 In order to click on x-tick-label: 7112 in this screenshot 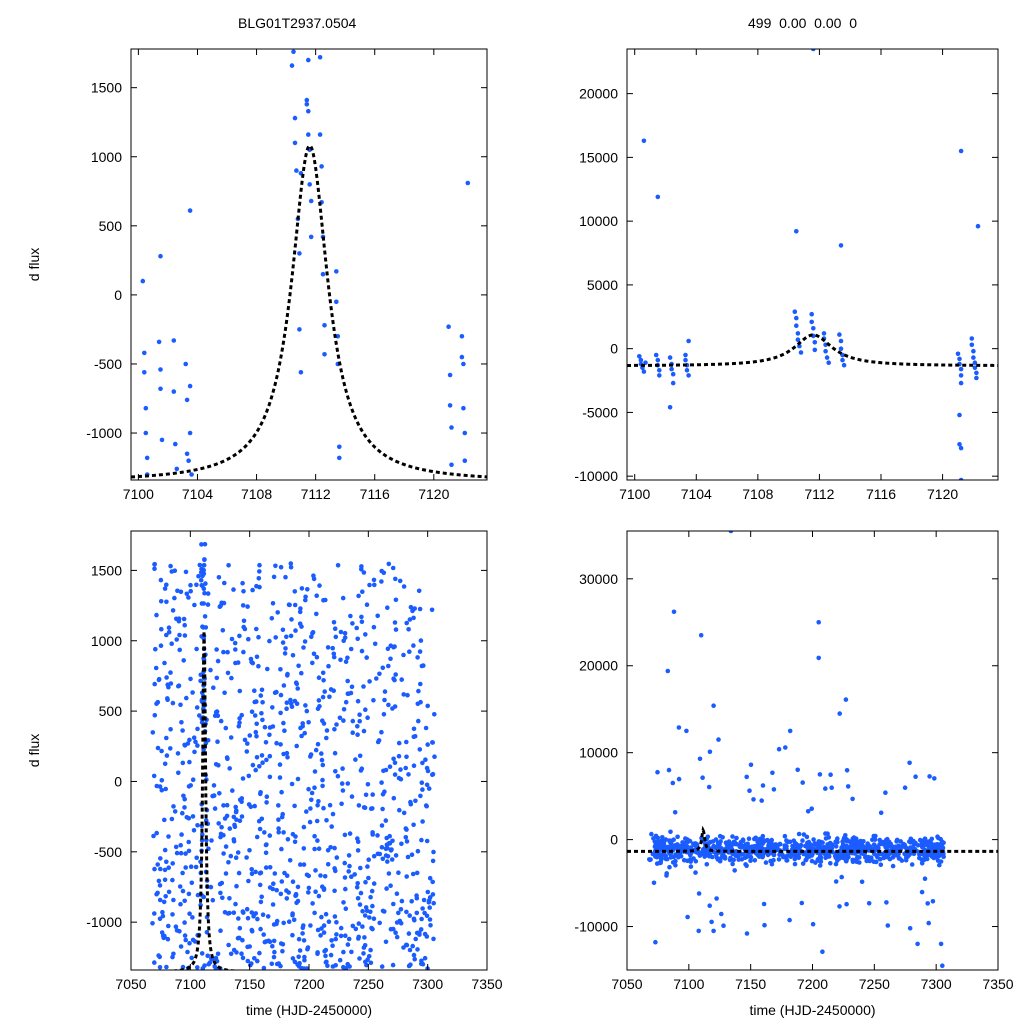, I will do `click(819, 494)`.